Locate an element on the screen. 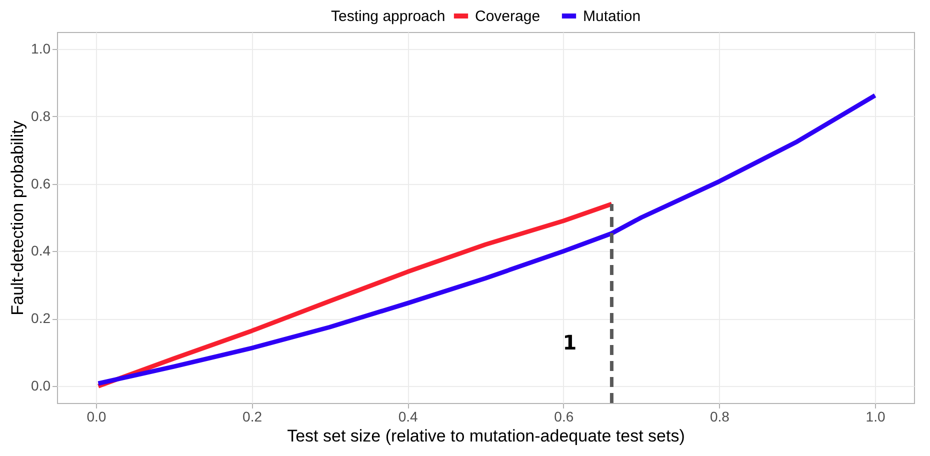 This screenshot has height=456, width=930. annotation: 1 is located at coordinates (569, 342).